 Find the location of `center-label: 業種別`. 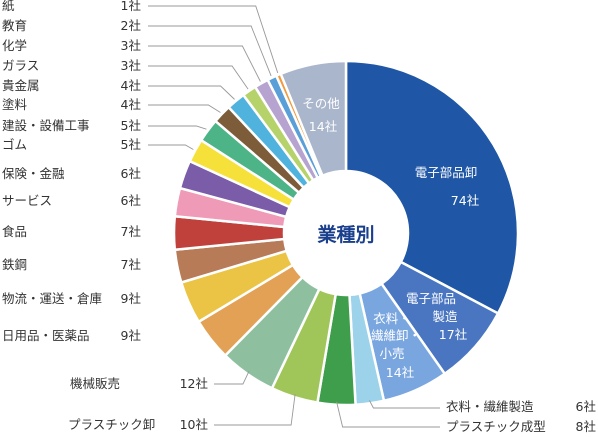

center-label: 業種別 is located at coordinates (345, 234).